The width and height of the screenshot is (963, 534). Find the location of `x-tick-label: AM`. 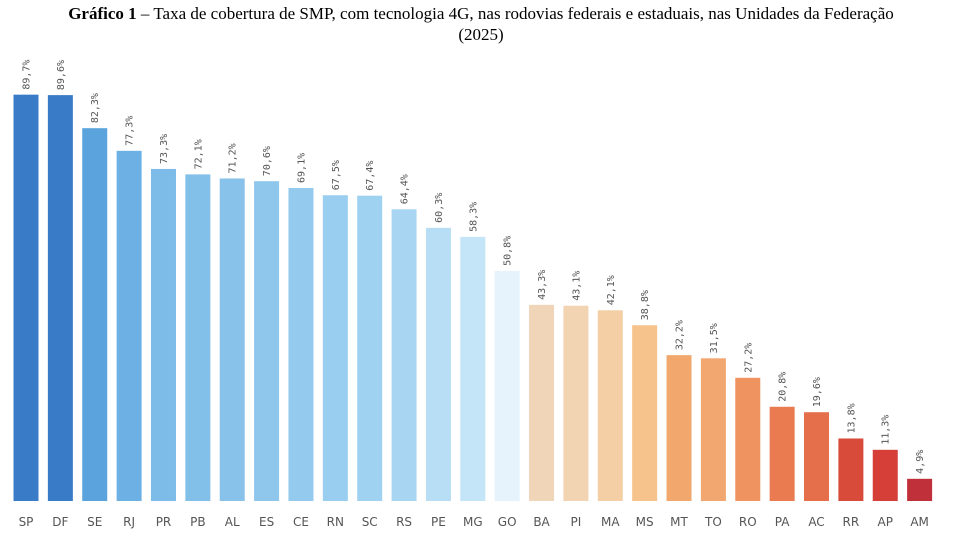

x-tick-label: AM is located at coordinates (919, 522).